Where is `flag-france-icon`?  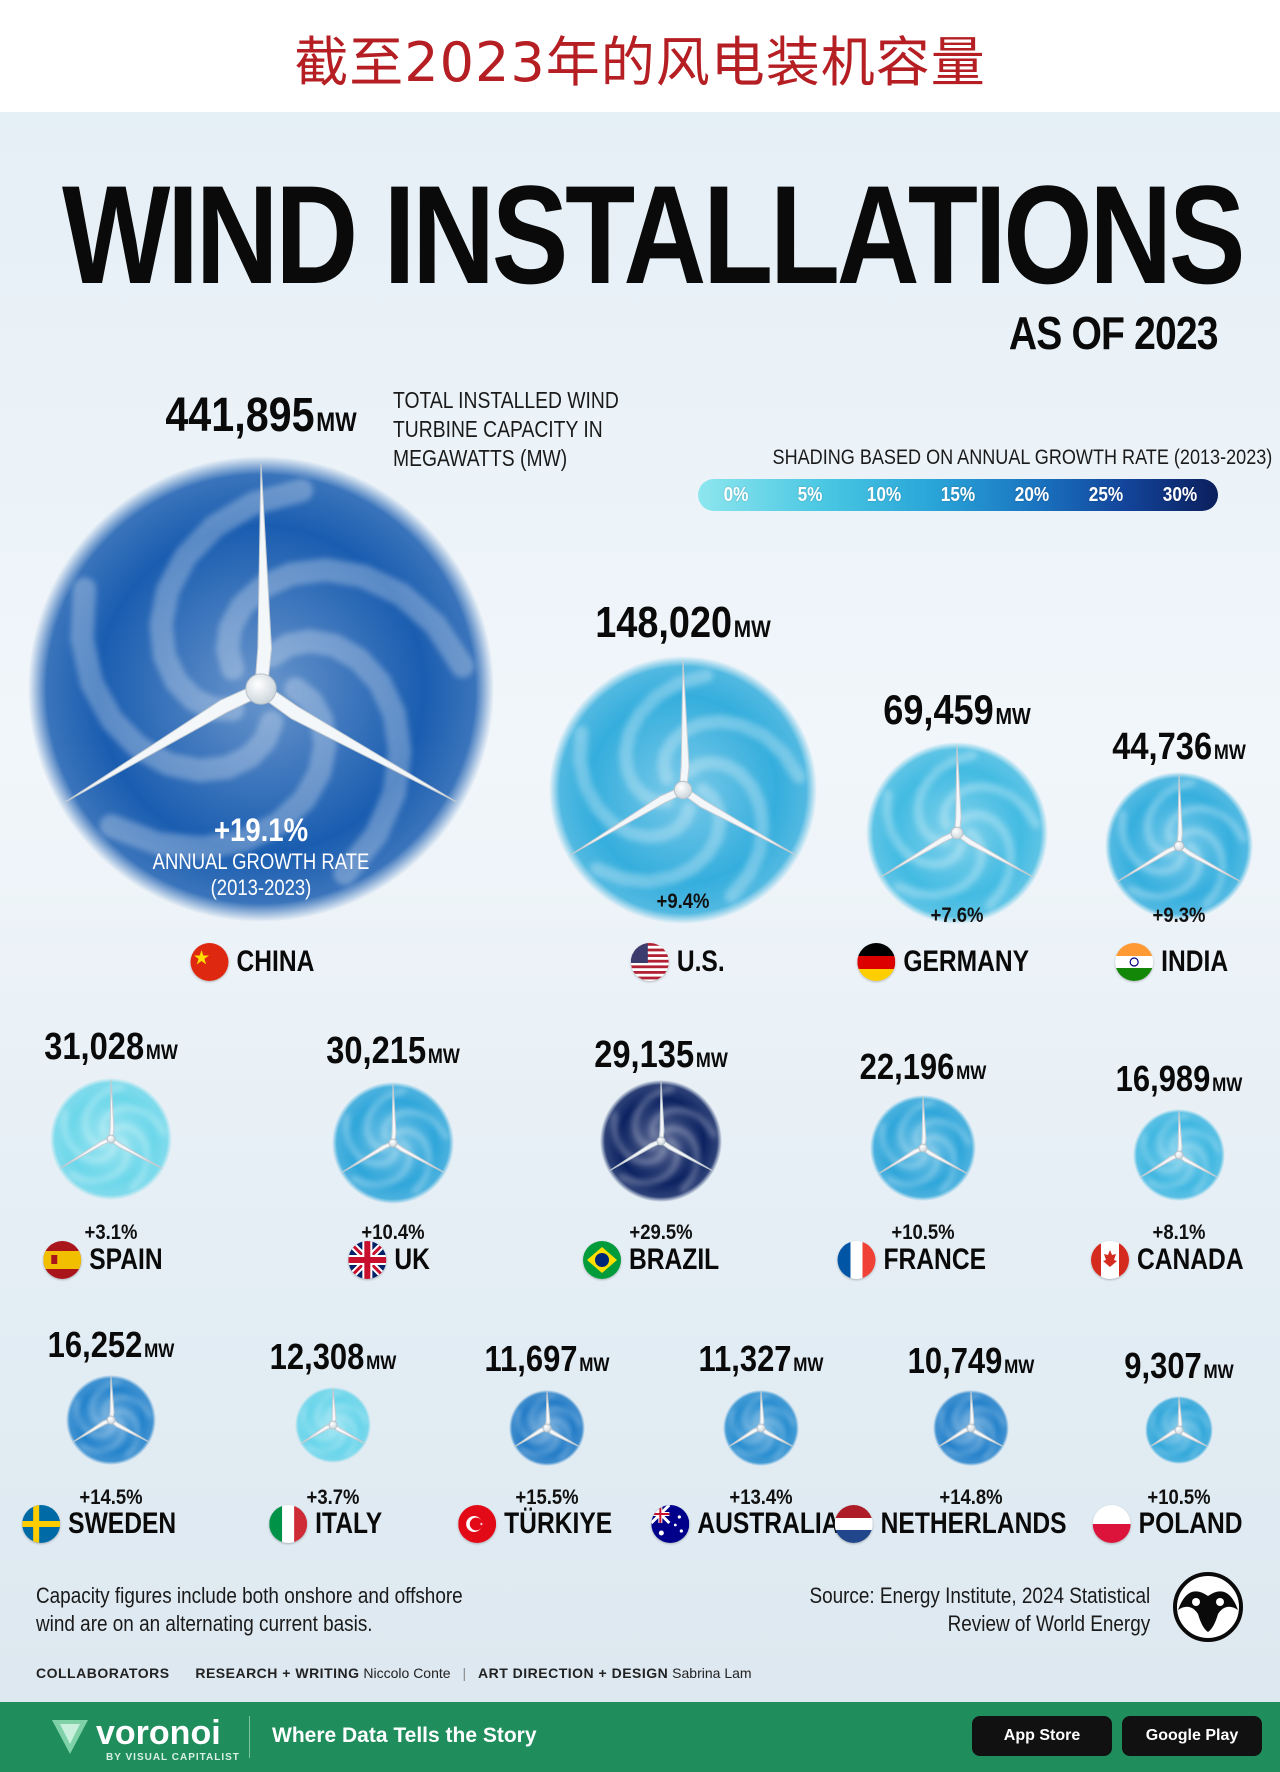
flag-france-icon is located at coordinates (856, 1260).